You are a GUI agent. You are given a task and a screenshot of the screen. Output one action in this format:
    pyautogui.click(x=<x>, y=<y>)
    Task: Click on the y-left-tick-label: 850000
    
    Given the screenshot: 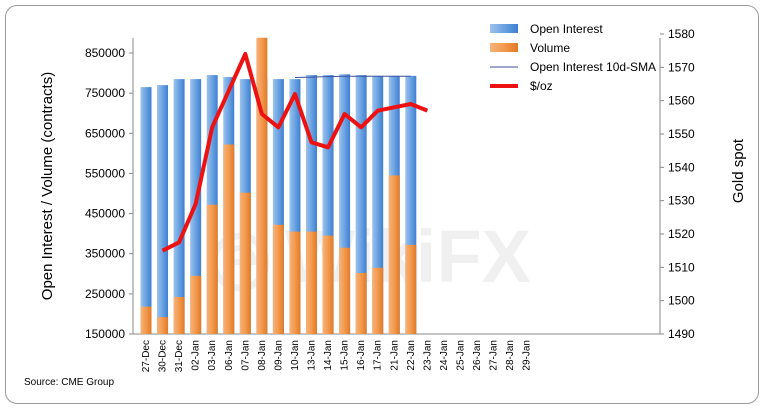 What is the action you would take?
    pyautogui.click(x=105, y=53)
    